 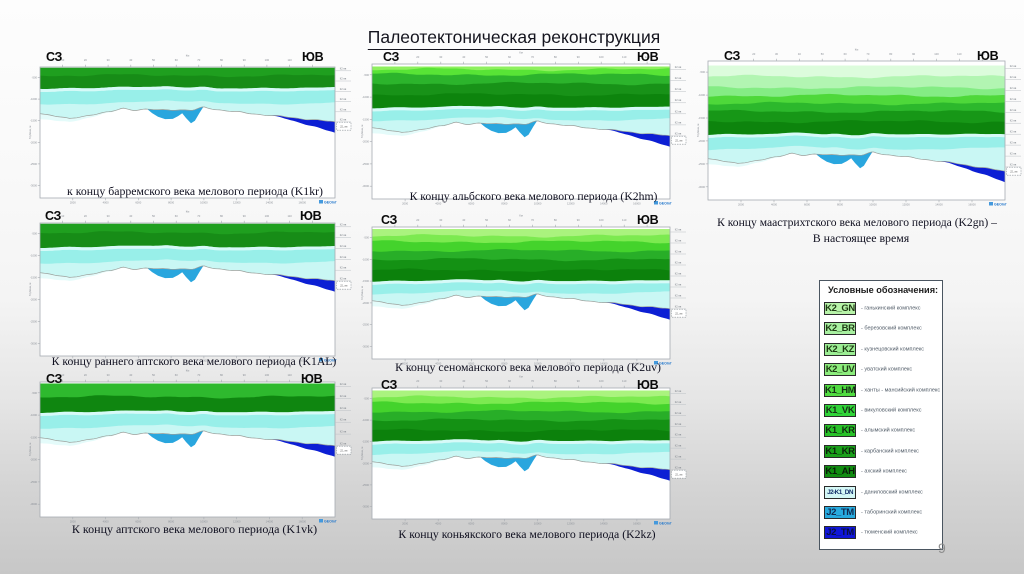 What do you see at coordinates (555, 220) in the screenshot?
I see `svg-text: 80` at bounding box center [555, 220].